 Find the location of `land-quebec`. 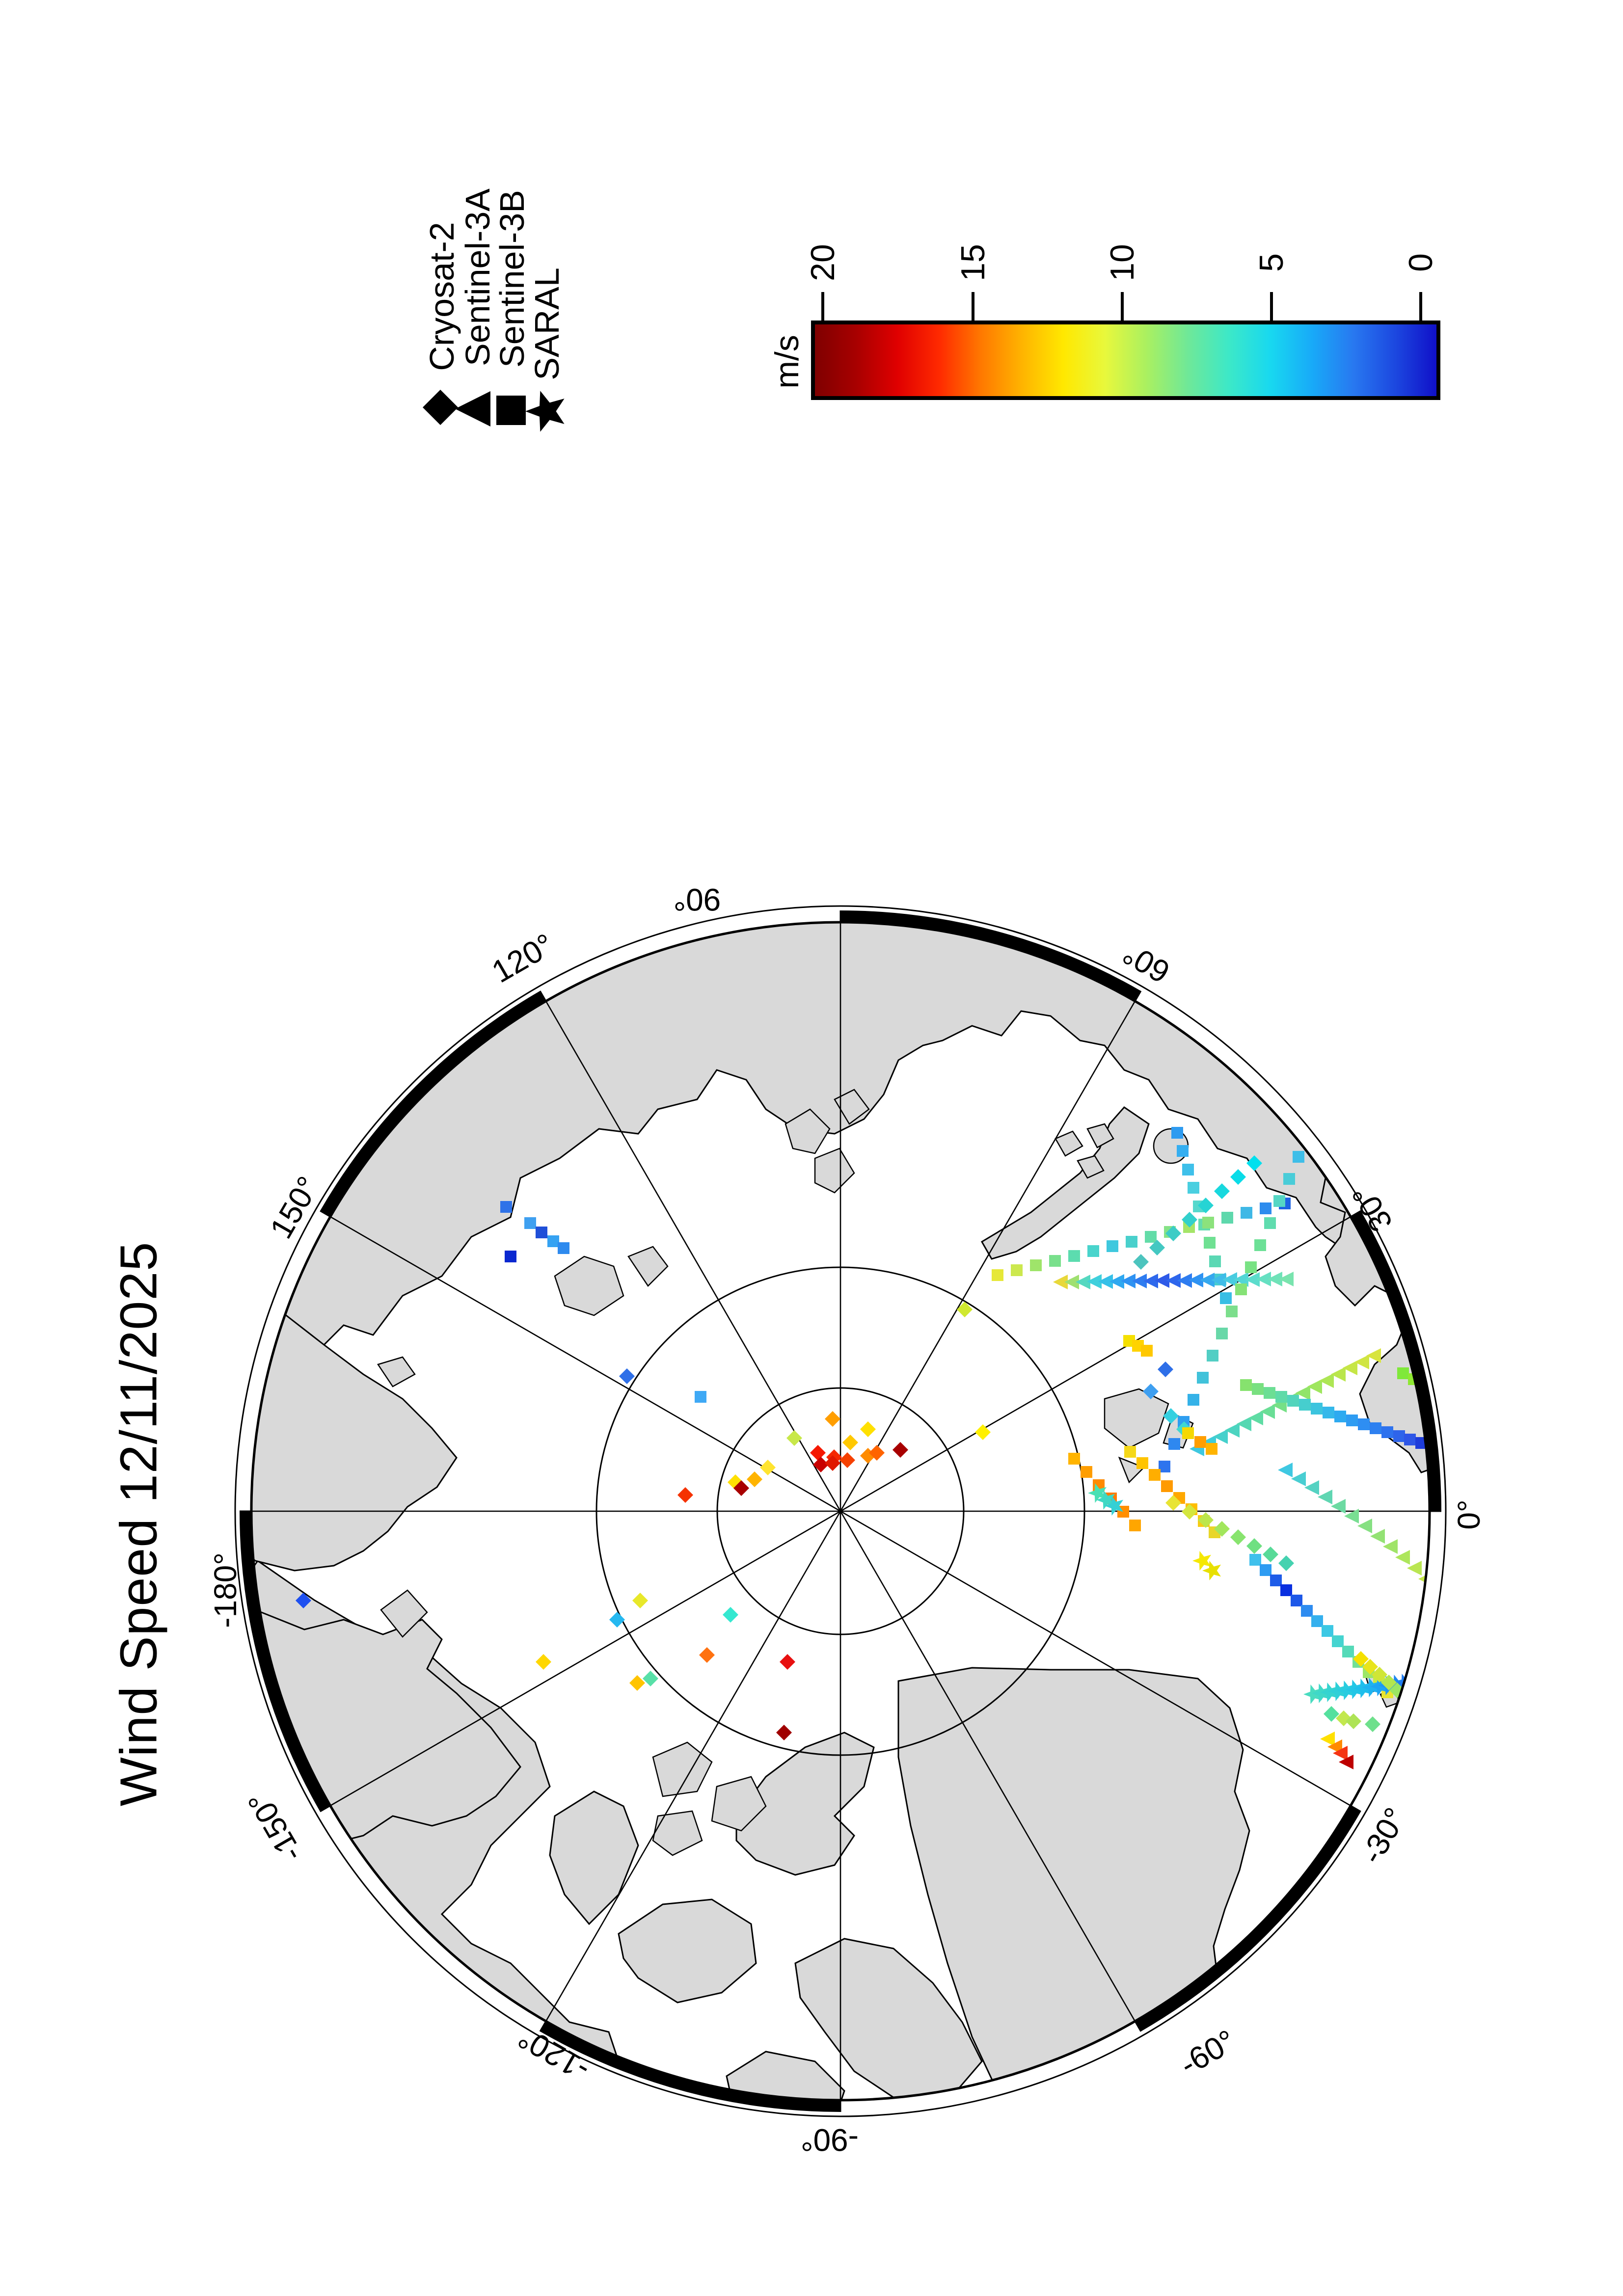

land-quebec is located at coordinates (785, 2075).